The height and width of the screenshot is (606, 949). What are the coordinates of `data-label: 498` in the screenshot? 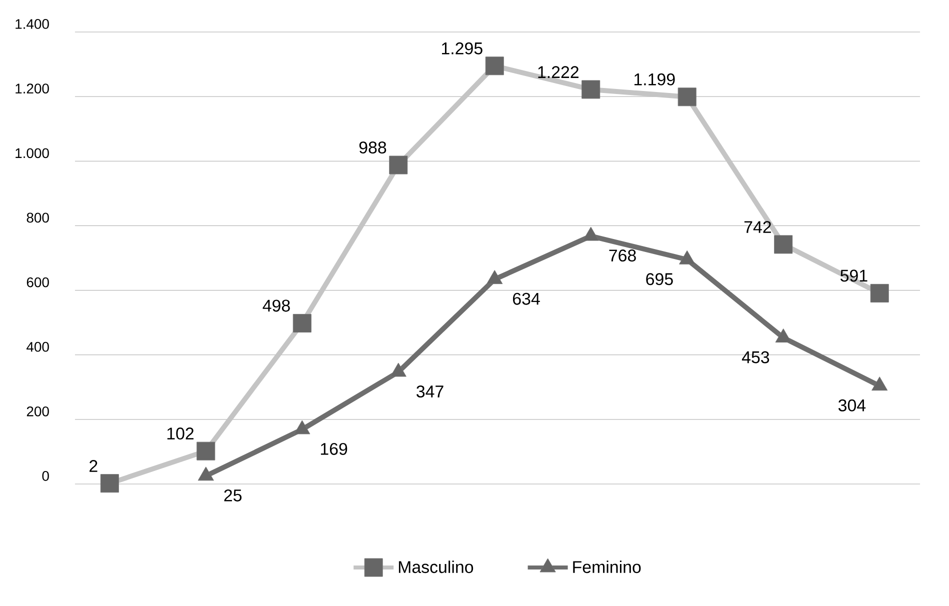 It's located at (276, 306).